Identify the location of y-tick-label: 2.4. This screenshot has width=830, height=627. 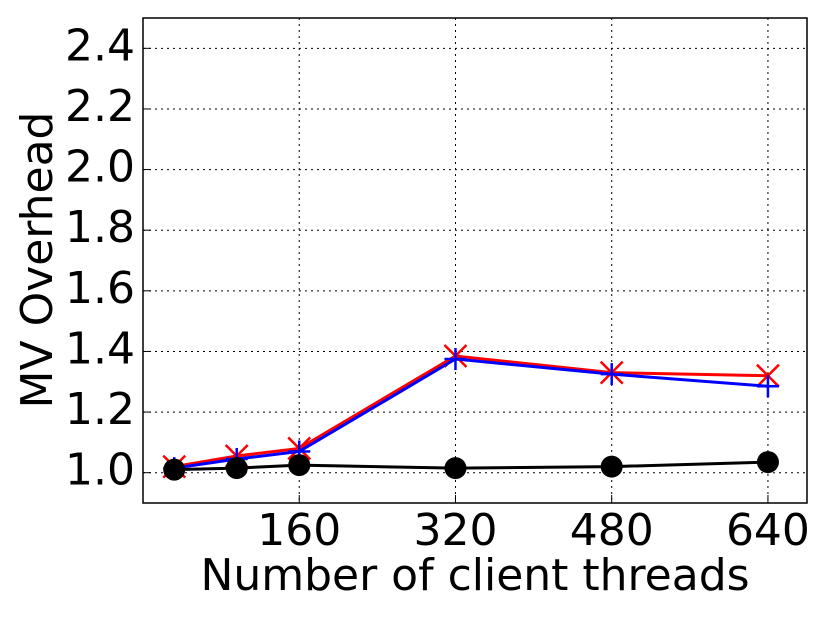
(100, 45).